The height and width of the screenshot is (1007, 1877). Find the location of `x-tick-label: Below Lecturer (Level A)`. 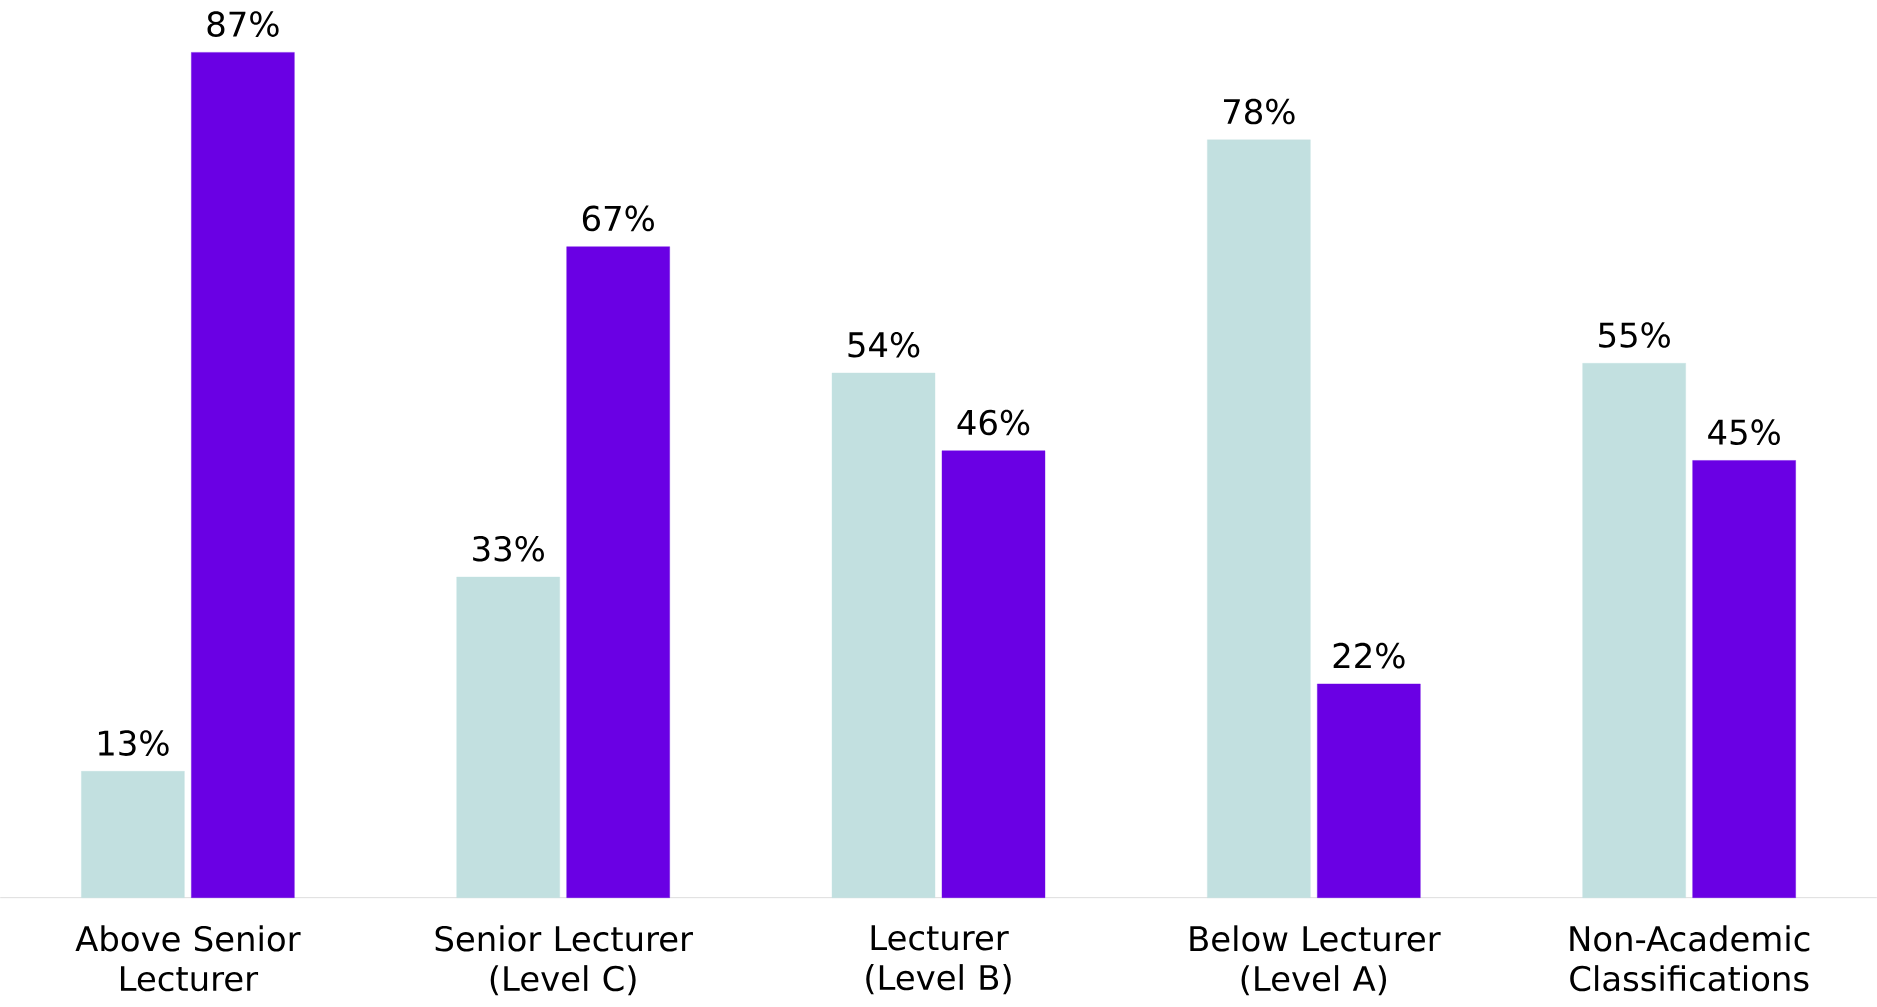

x-tick-label: Below Lecturer (Level A) is located at coordinates (1315, 960).